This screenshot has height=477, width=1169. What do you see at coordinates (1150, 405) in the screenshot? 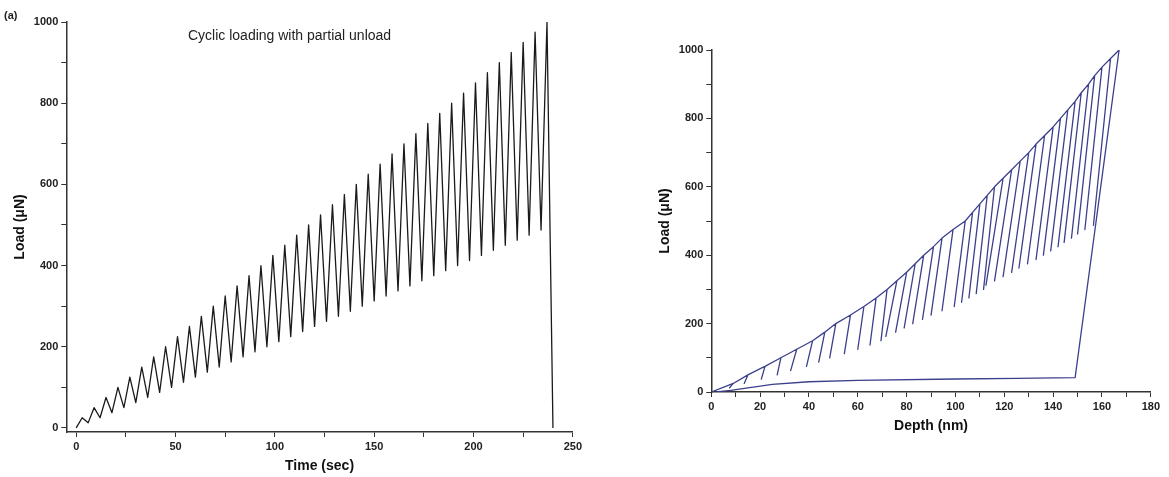
I see `x-tick-label: 180` at bounding box center [1150, 405].